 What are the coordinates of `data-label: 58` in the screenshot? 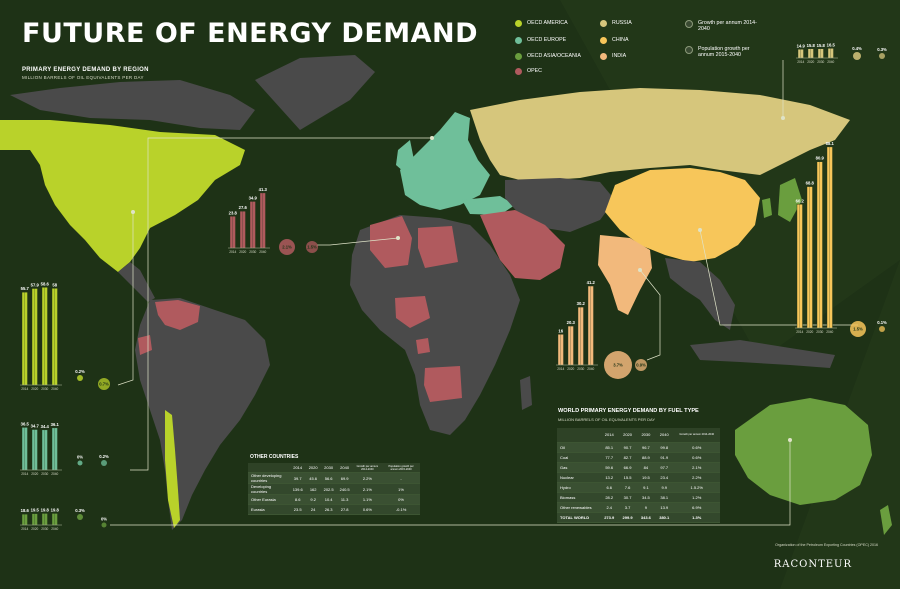 It's located at (54, 284).